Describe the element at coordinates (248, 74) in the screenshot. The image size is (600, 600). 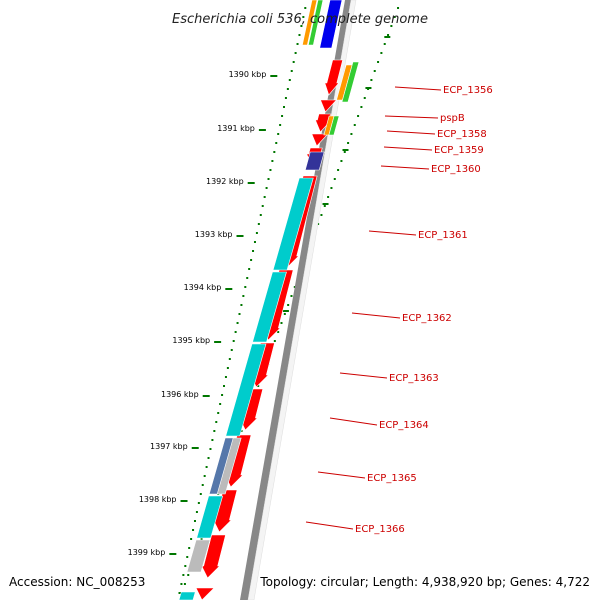
I see `scale-label: 1390 kbp` at that location.